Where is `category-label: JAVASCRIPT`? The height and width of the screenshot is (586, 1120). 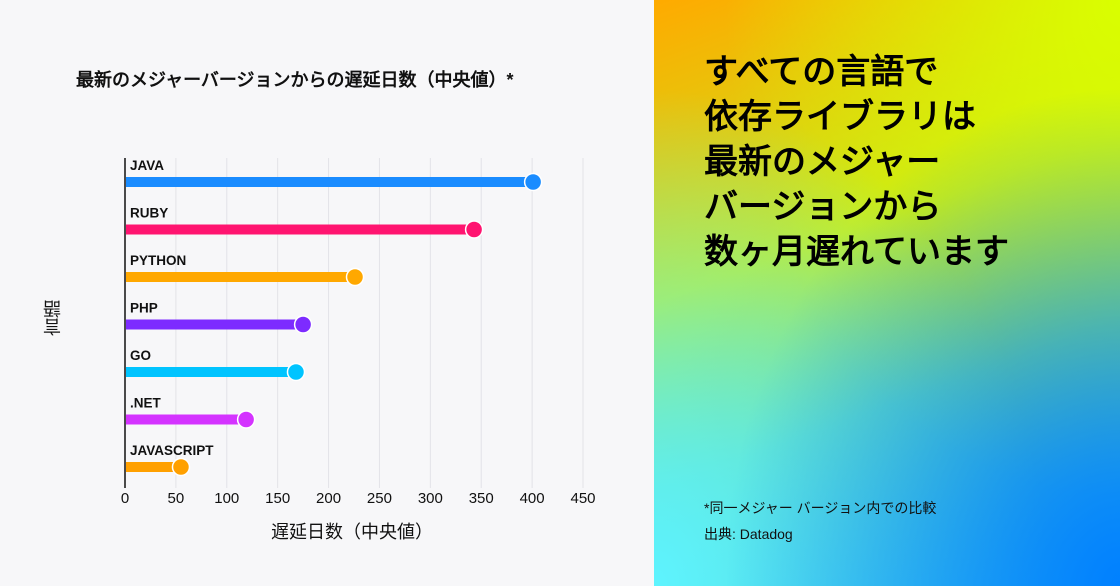
category-label: JAVASCRIPT is located at coordinates (172, 450).